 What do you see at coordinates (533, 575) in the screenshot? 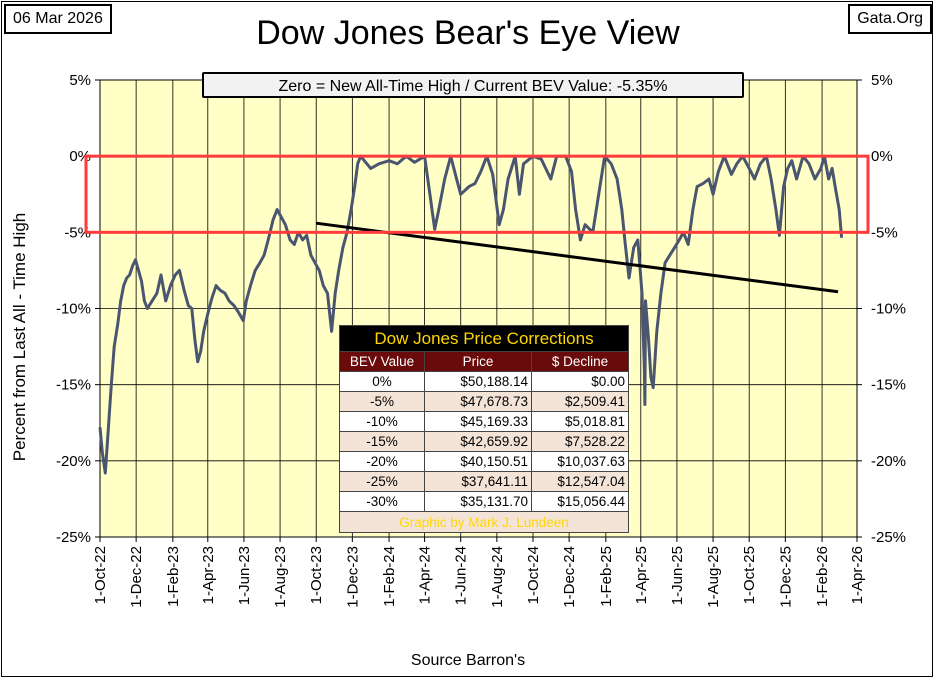
I see `x-tick-label: 1-Oct-24` at bounding box center [533, 575].